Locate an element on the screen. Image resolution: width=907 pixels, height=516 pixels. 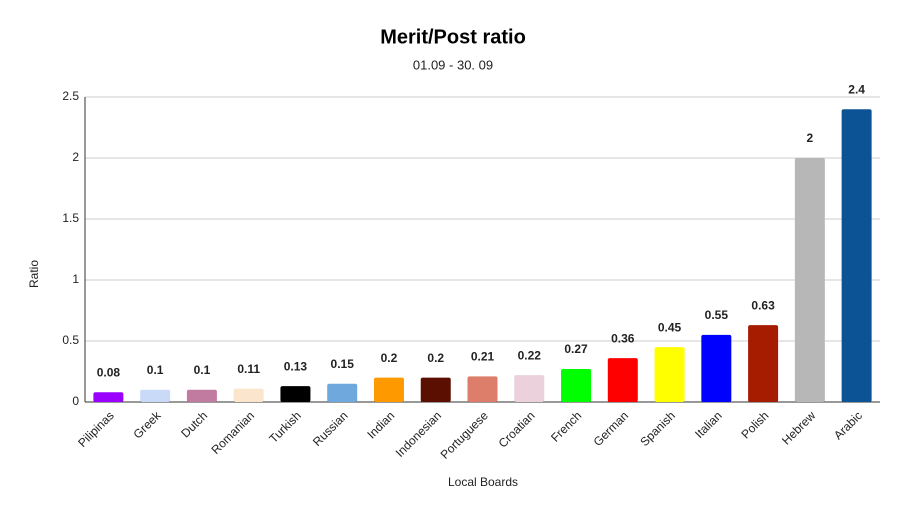
y-tick-label: 1.5 is located at coordinates (70, 218).